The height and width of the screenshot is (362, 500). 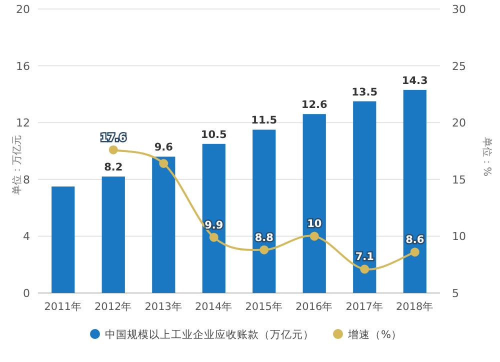 What do you see at coordinates (314, 224) in the screenshot?
I see `data-label: 10` at bounding box center [314, 224].